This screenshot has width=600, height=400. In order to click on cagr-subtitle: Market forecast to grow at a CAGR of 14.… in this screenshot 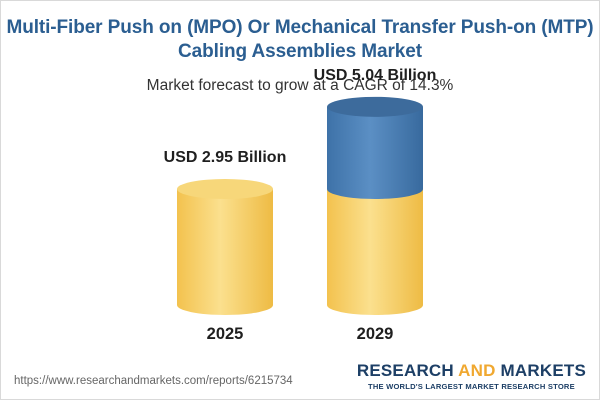, I will do `click(300, 85)`.